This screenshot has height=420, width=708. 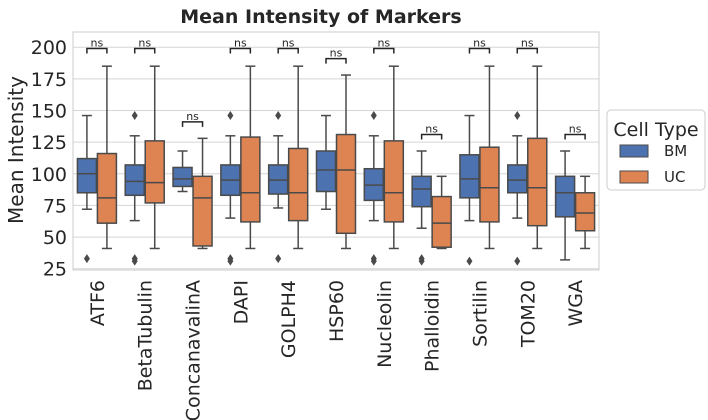 I want to click on x-tick-label: WGA, so click(x=576, y=303).